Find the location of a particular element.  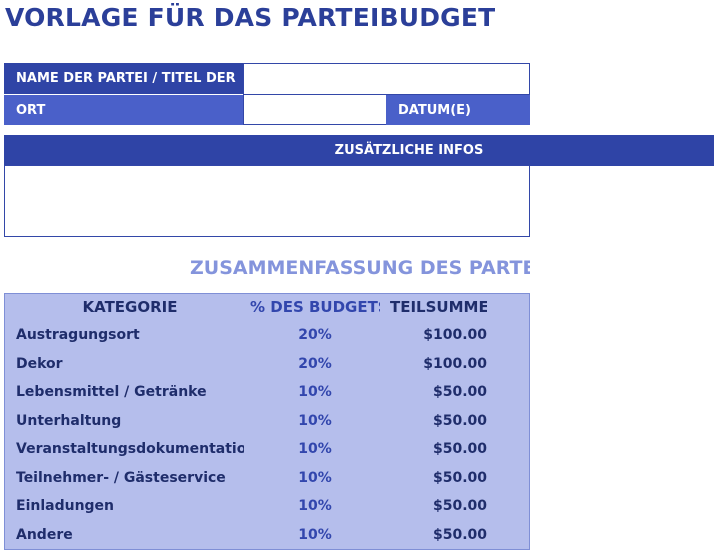

table-cell: Teilnehmer- / Gästeservice is located at coordinates (121, 477).